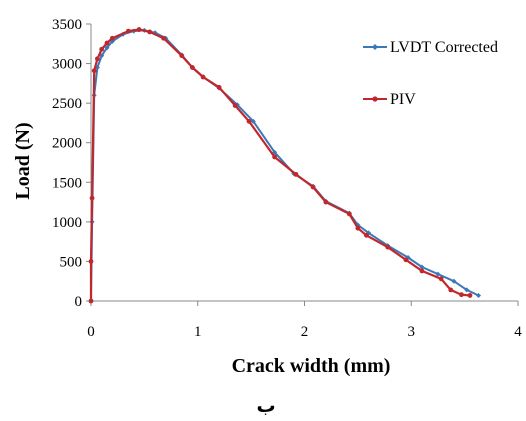 The height and width of the screenshot is (421, 526). I want to click on y-axis-ticks: 0 500 1000 1500 2000 2500 3000 3500, so click(71, 163).